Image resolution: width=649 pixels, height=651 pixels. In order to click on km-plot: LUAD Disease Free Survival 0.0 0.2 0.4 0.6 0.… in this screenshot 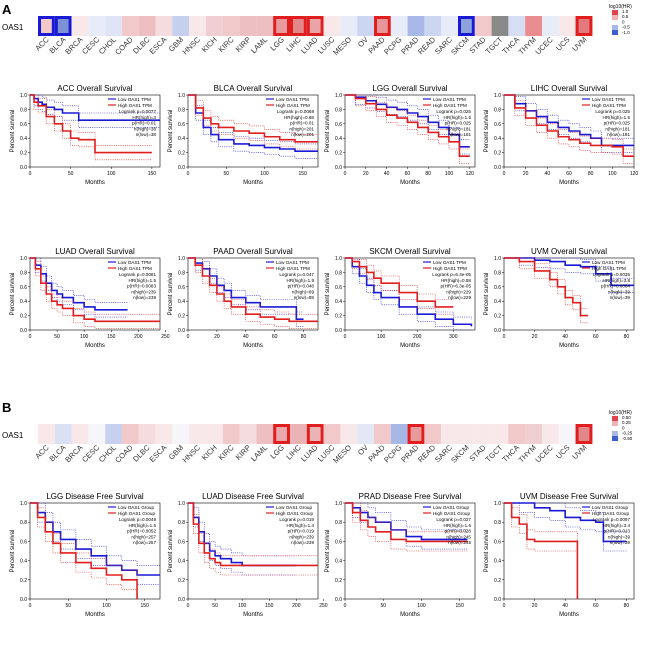, I will do `click(248, 555)`.